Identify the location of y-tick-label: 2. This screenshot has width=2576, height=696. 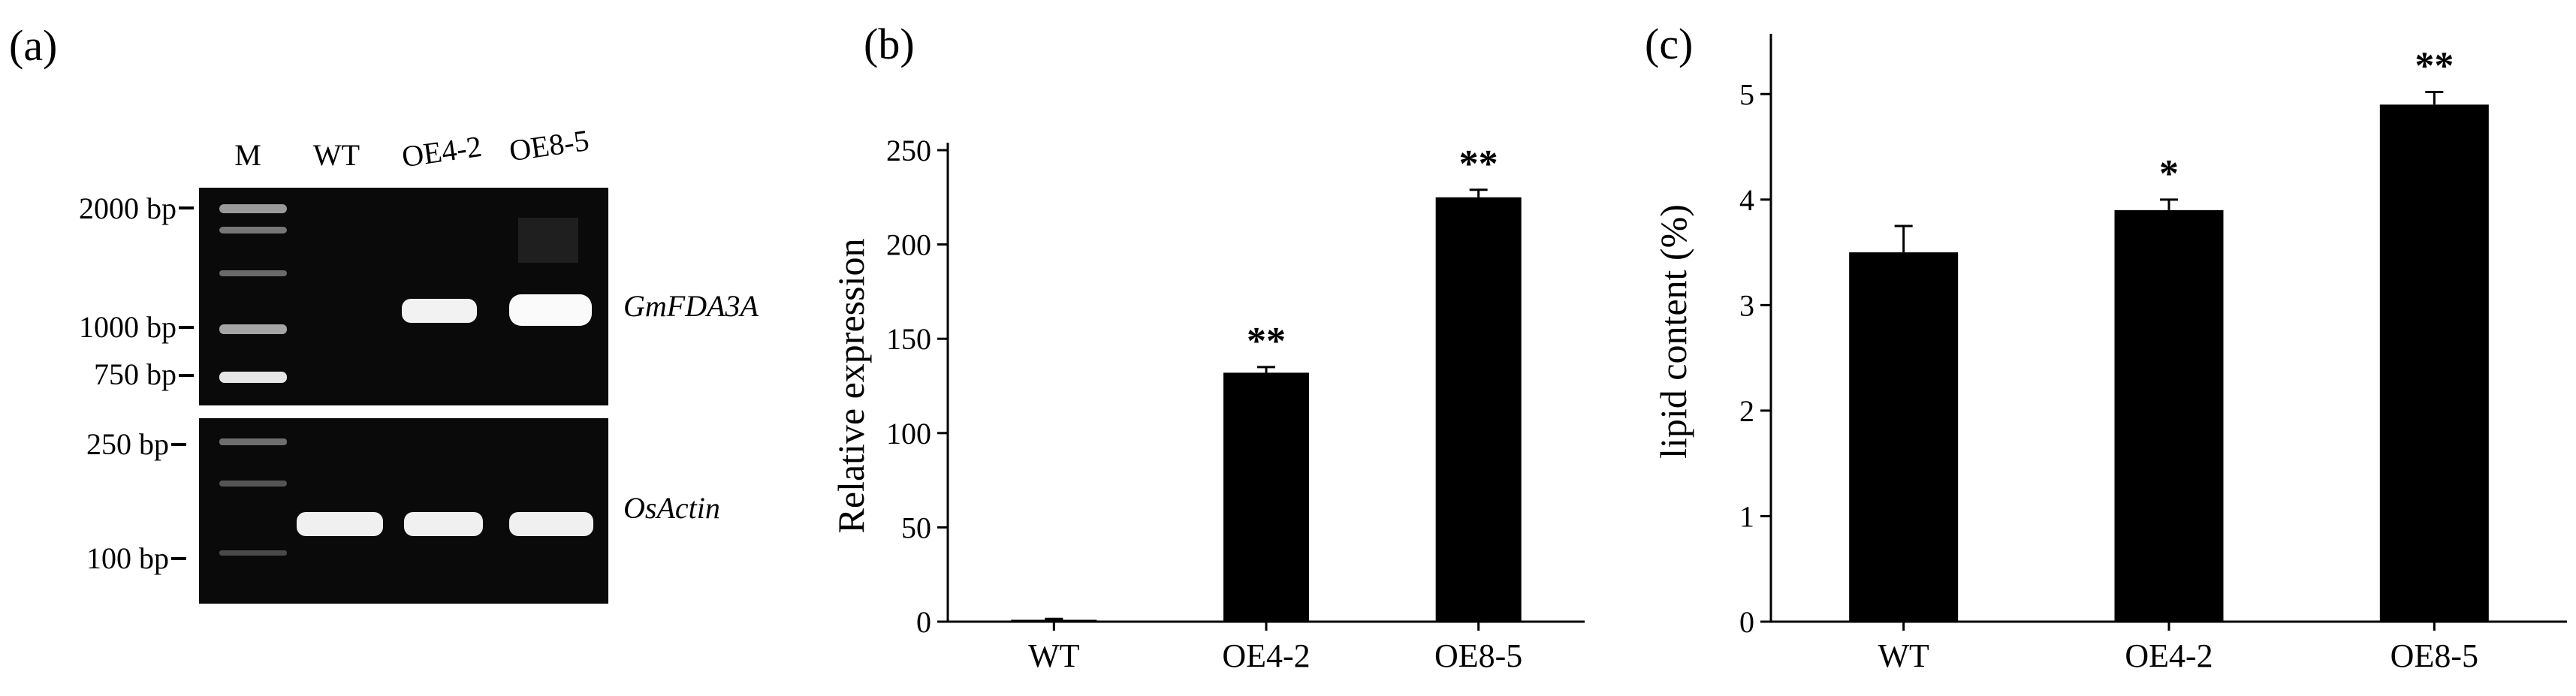
(1747, 411).